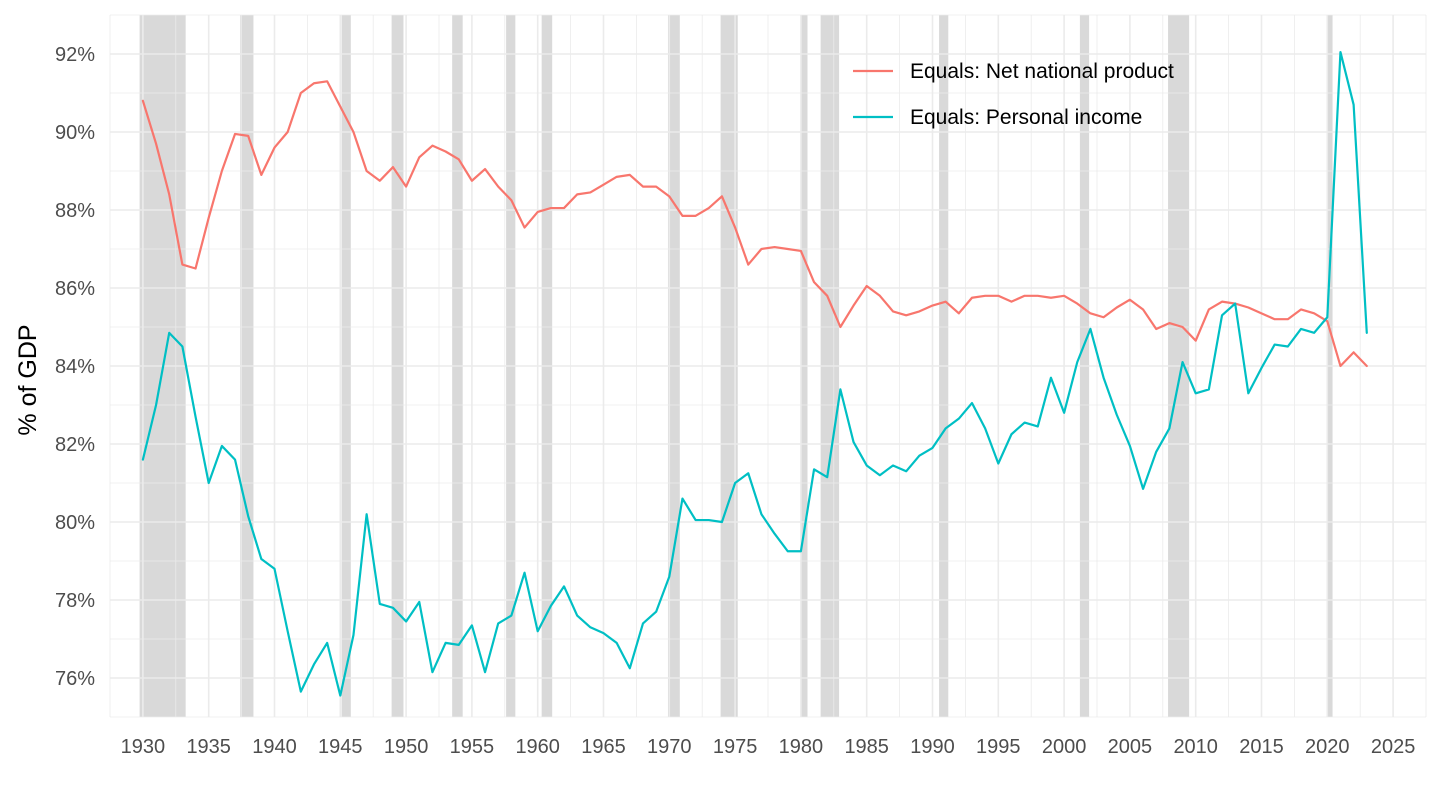  What do you see at coordinates (537, 747) in the screenshot?
I see `x-tick-label: 1960` at bounding box center [537, 747].